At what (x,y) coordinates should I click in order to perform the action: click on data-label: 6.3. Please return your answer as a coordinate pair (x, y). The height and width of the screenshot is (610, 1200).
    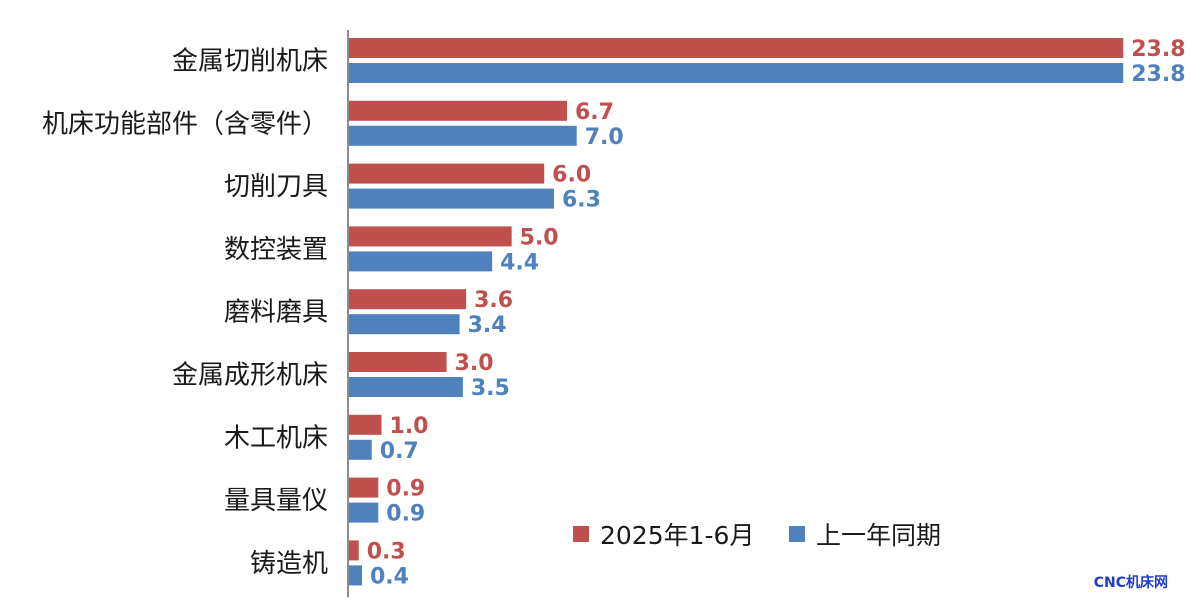
    Looking at the image, I should click on (581, 200).